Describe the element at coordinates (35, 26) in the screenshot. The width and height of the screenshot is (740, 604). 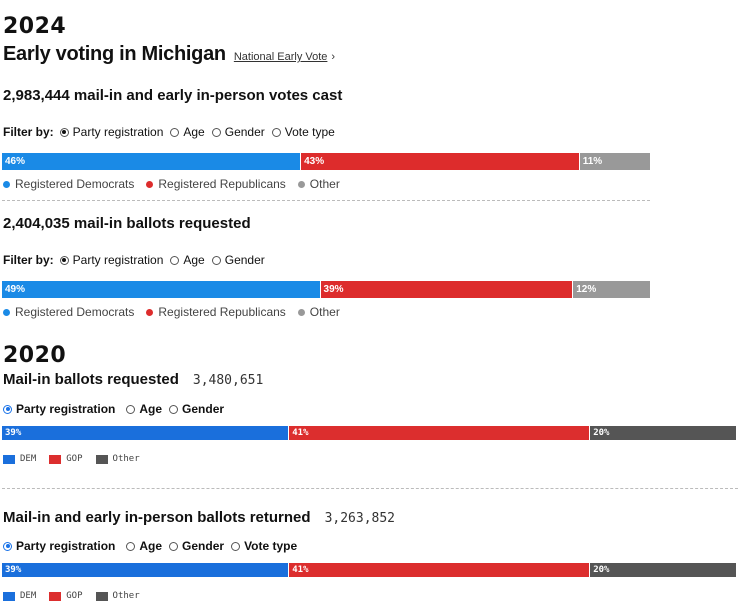
I see `year-2024-heading: 2024` at that location.